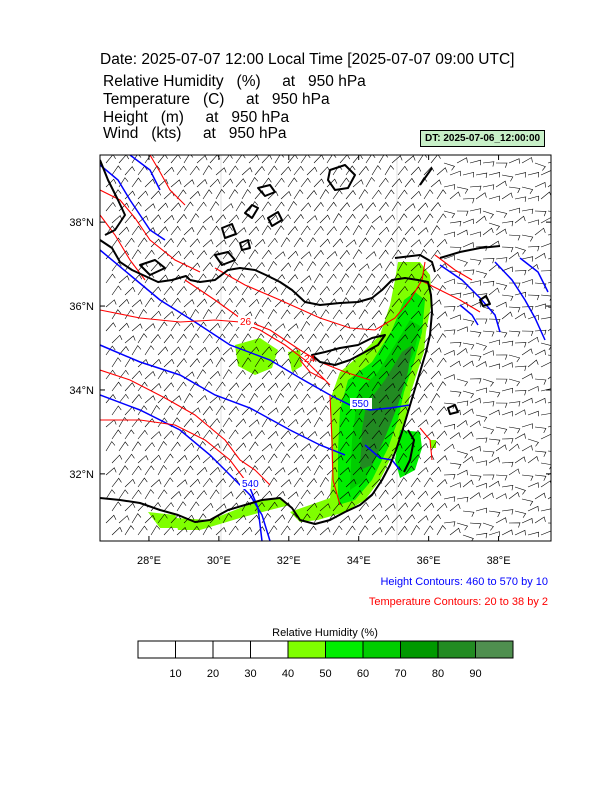  Describe the element at coordinates (145, 261) in the screenshot. I see `coastline-west` at that location.